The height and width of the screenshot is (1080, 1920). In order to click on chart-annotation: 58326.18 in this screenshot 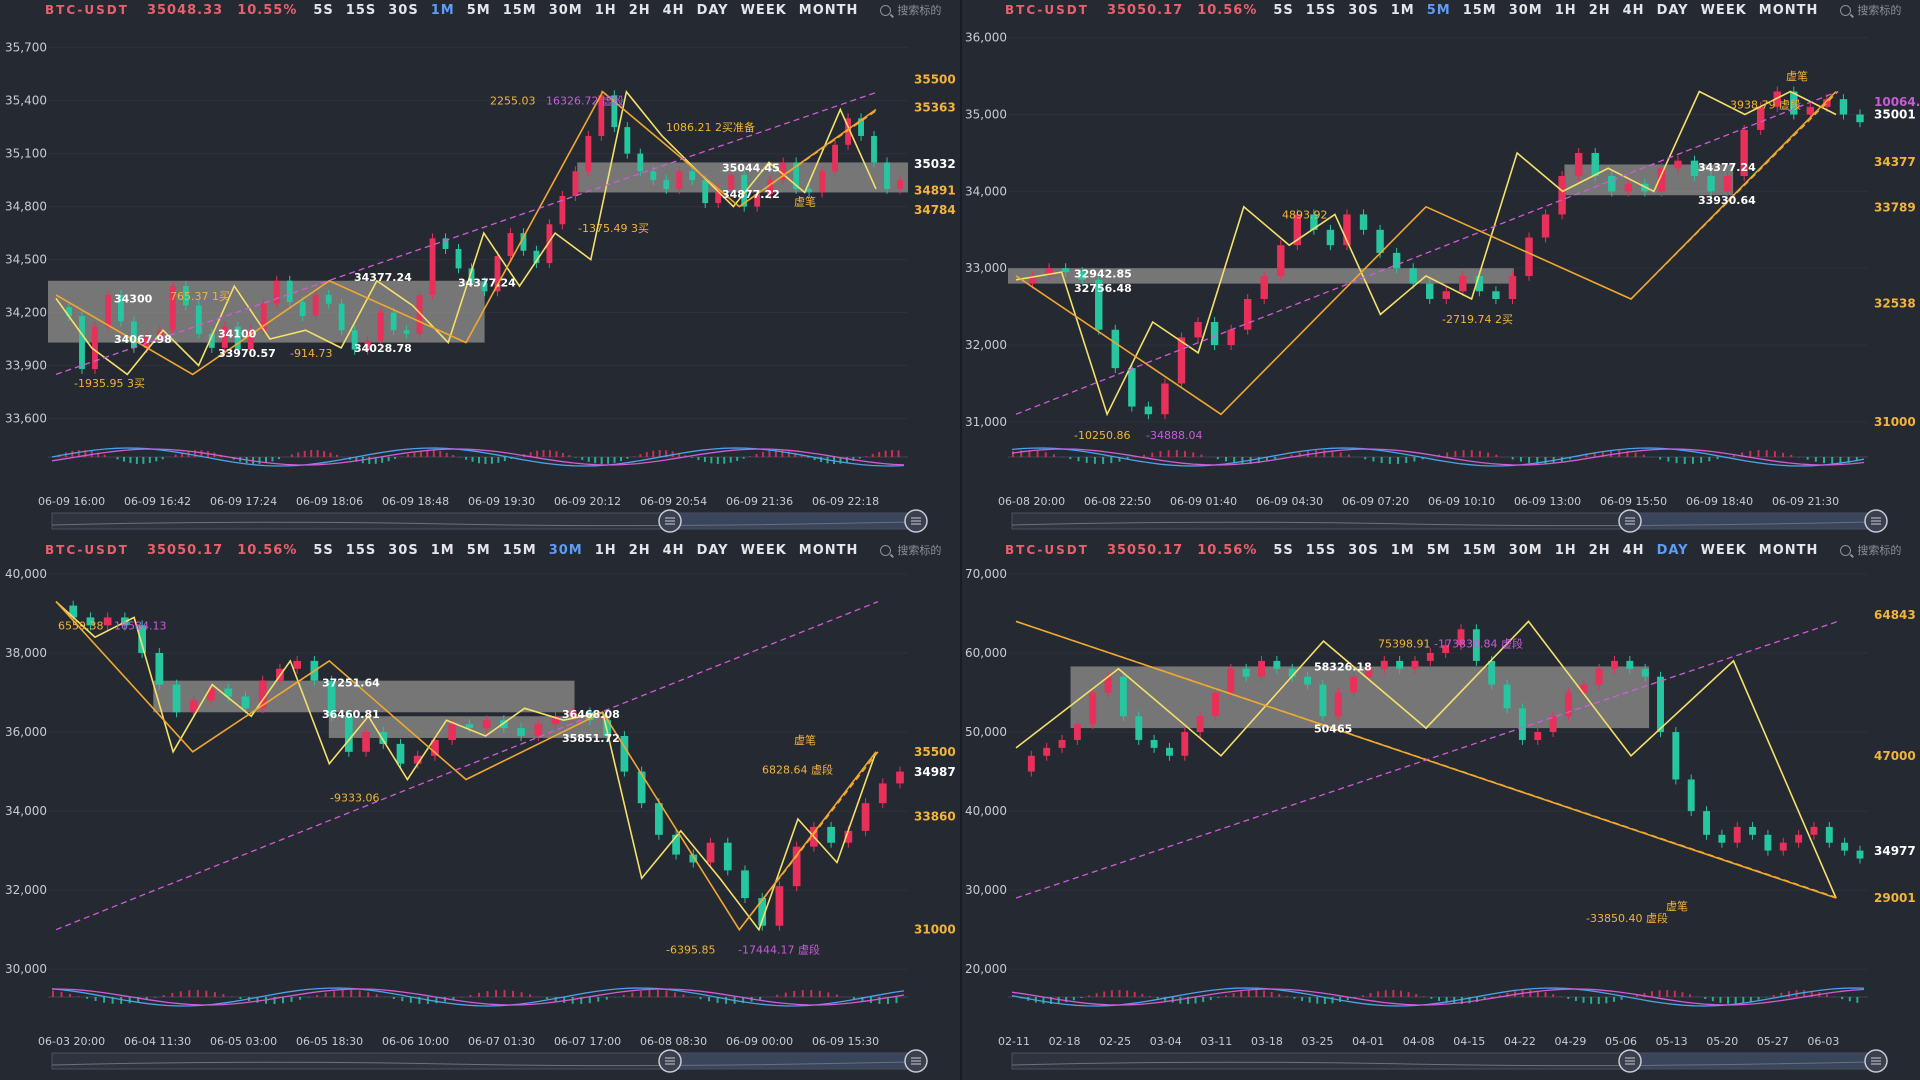, I will do `click(1343, 666)`.